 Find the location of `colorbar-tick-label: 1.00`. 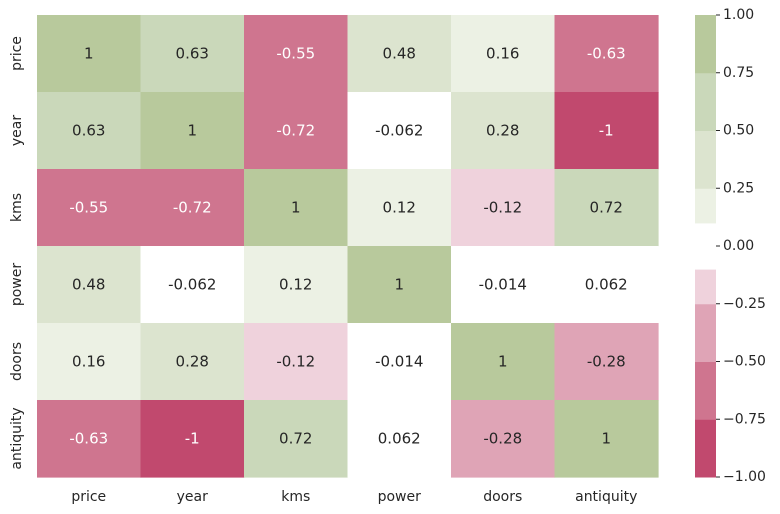

colorbar-tick-label: 1.00 is located at coordinates (738, 15).